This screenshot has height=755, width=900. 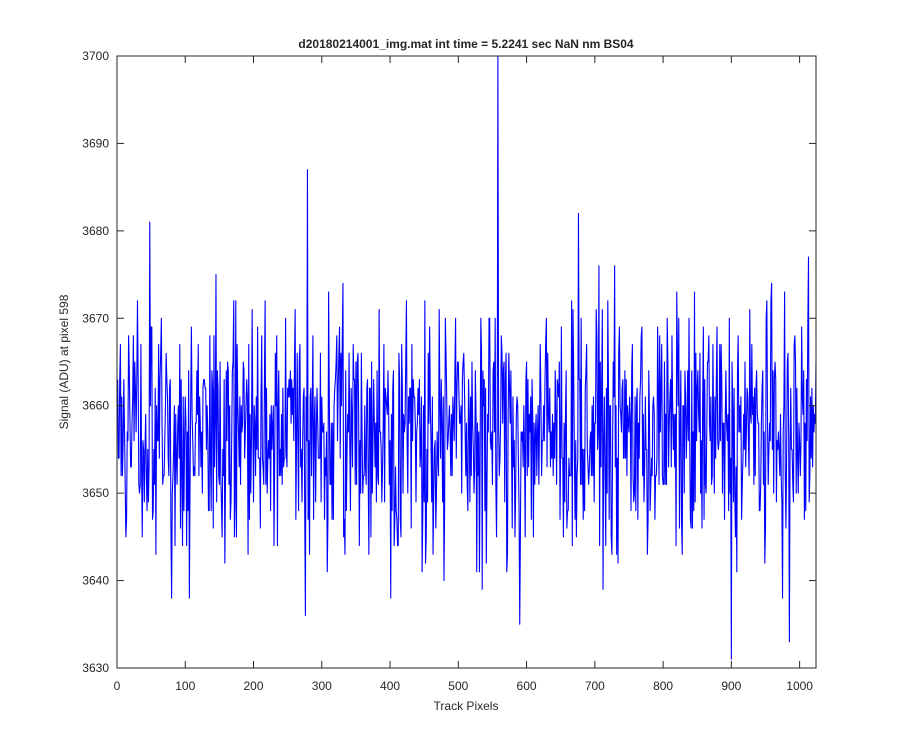 I want to click on y-tick-label: 3630, so click(x=95, y=668).